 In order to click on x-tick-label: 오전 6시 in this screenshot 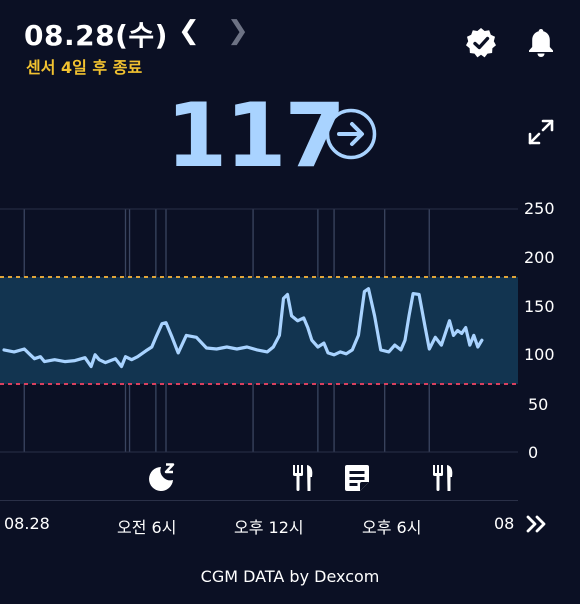, I will do `click(147, 527)`.